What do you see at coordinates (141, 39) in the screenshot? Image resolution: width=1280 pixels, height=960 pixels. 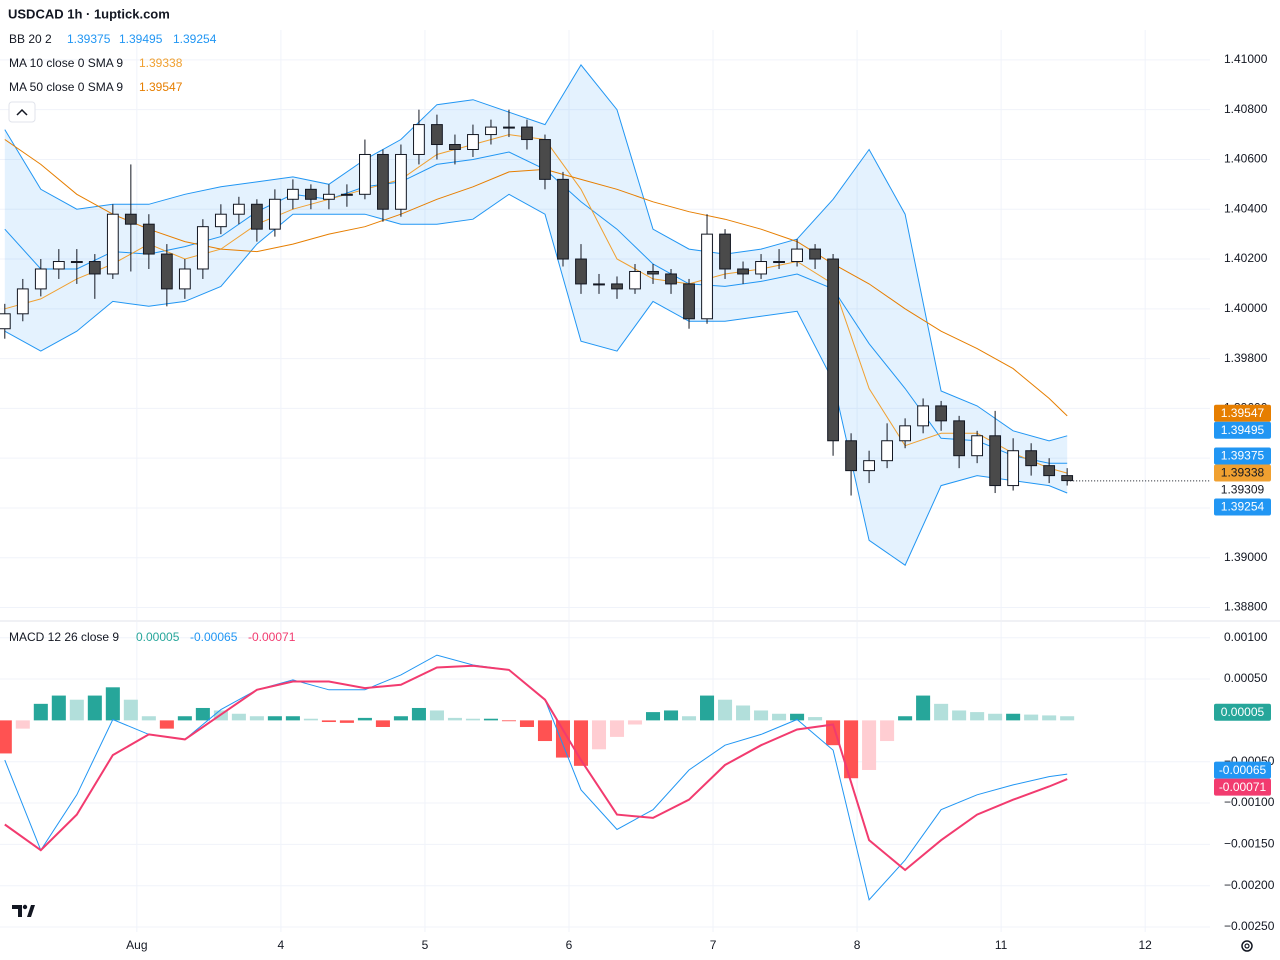 I see `legend-value: 1.39495` at bounding box center [141, 39].